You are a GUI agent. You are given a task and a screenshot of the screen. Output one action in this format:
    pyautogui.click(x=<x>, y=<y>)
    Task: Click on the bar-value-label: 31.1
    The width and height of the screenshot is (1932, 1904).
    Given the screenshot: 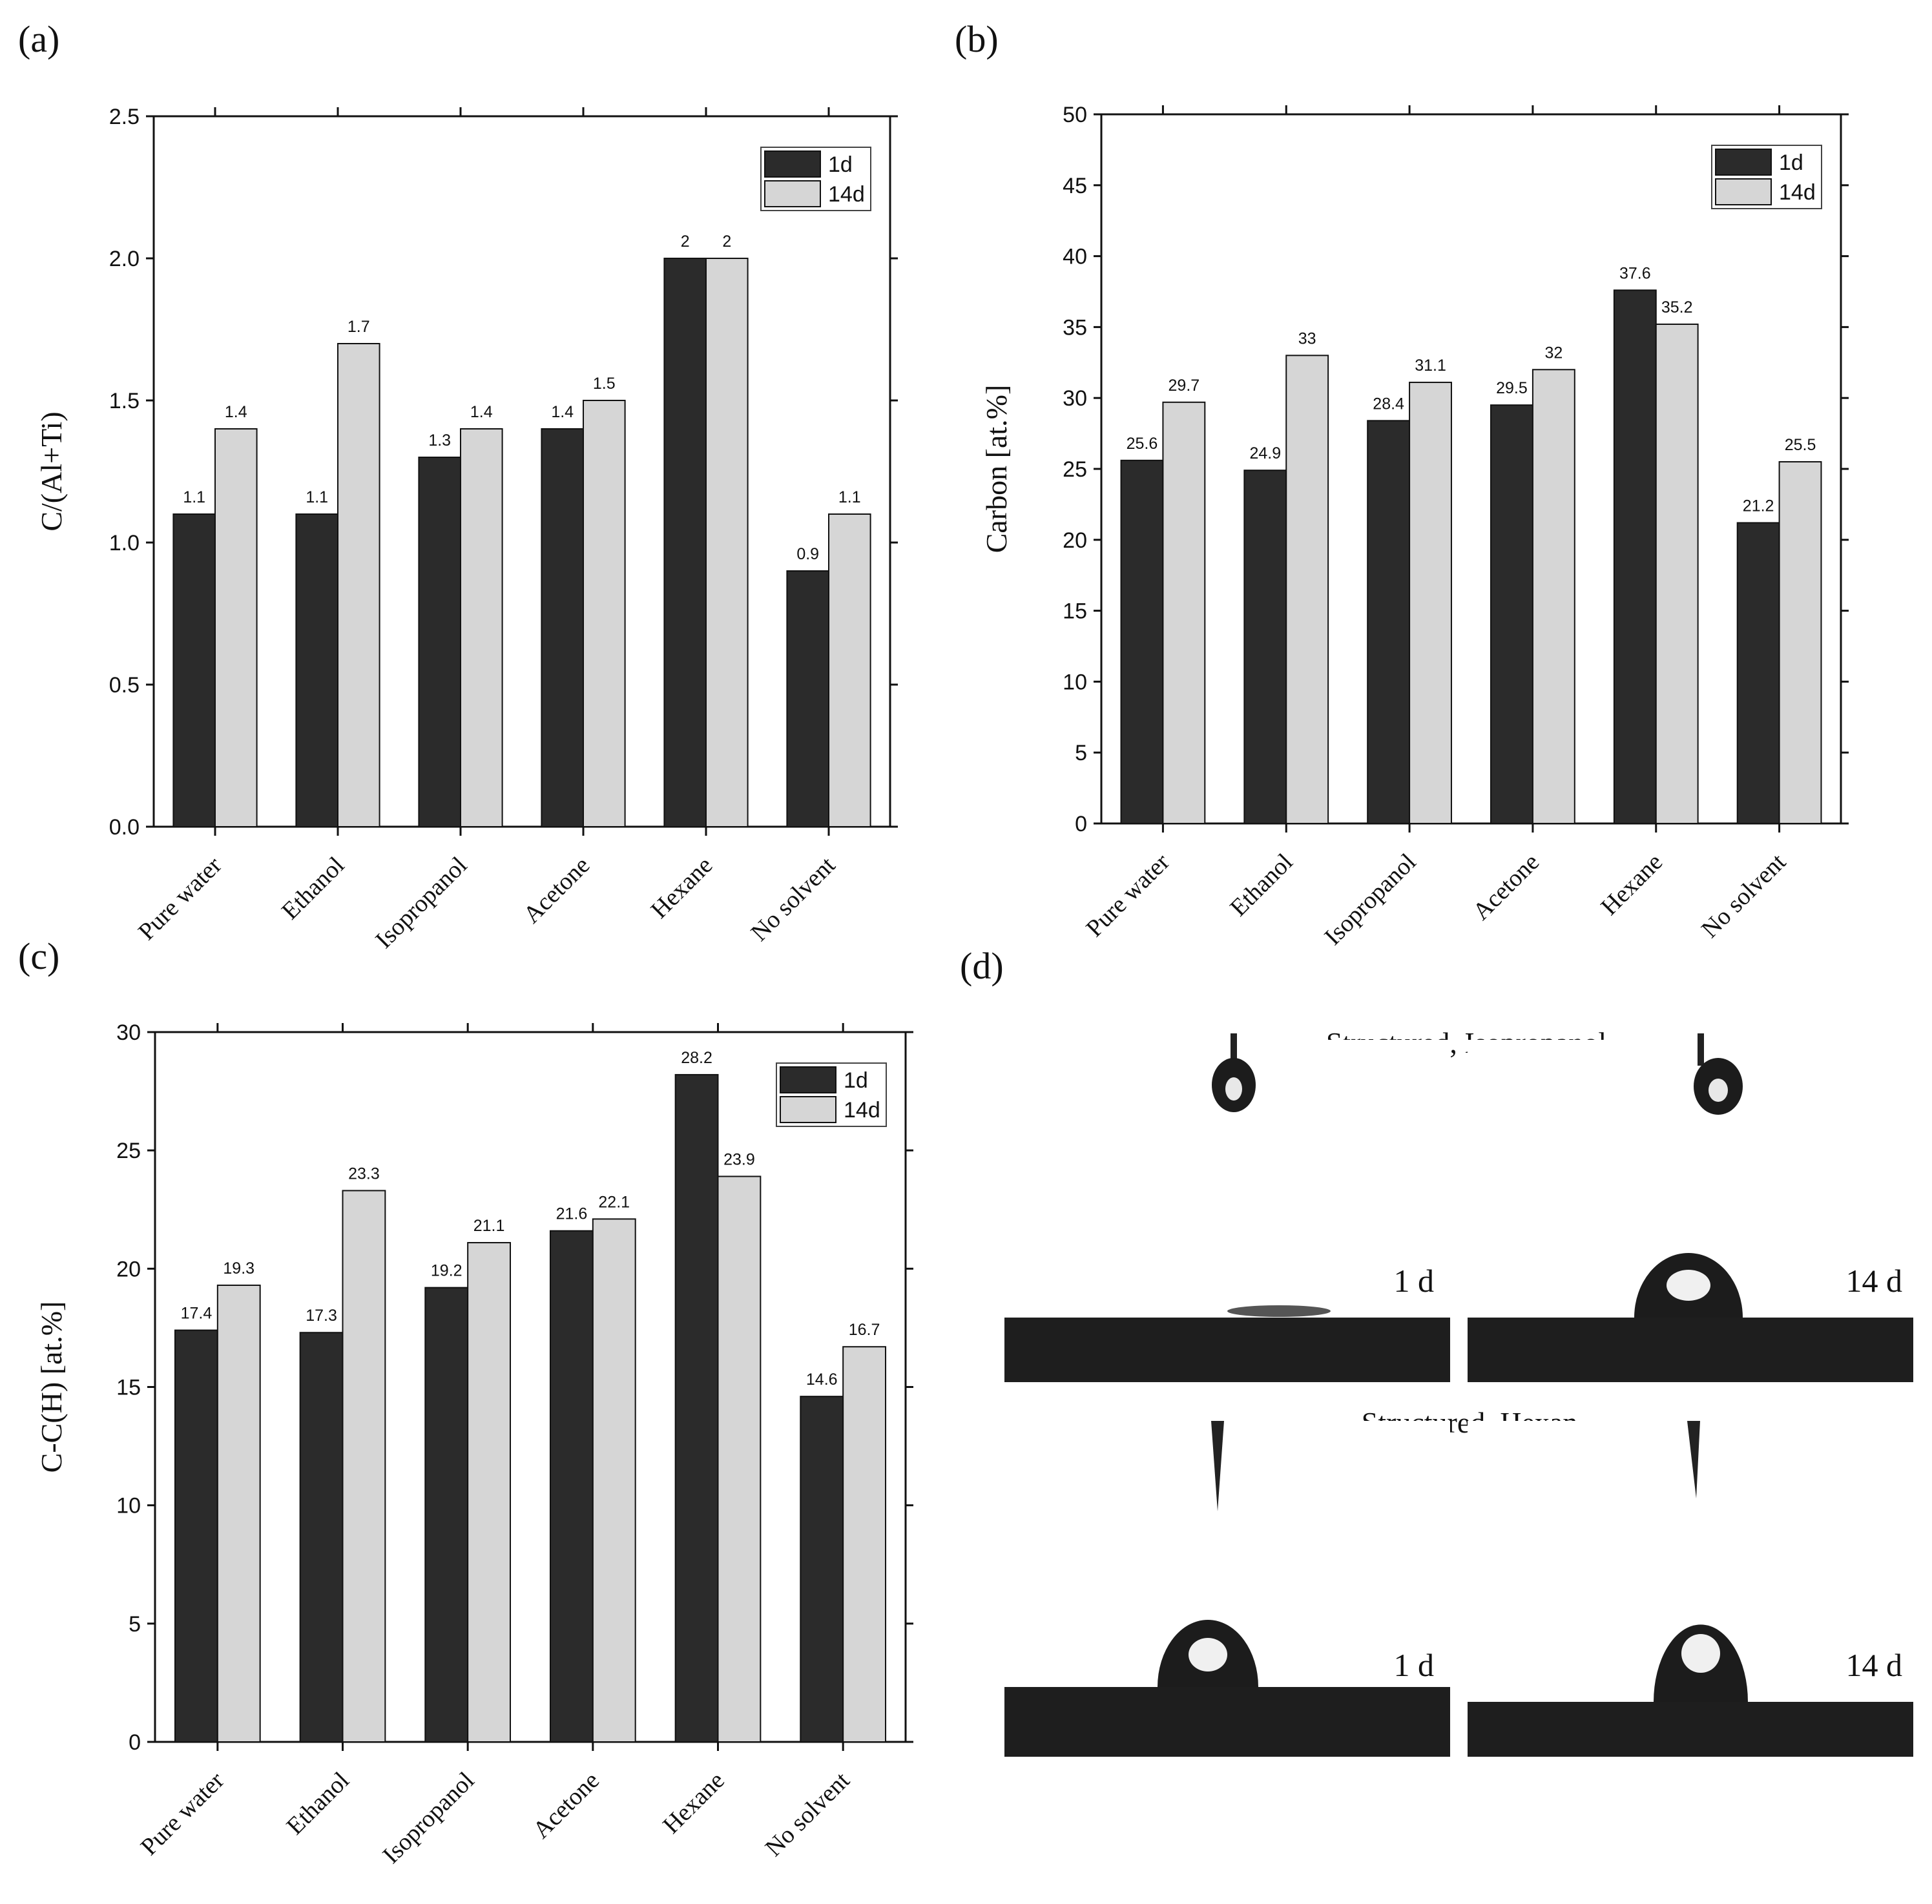 What is the action you would take?
    pyautogui.click(x=1430, y=366)
    